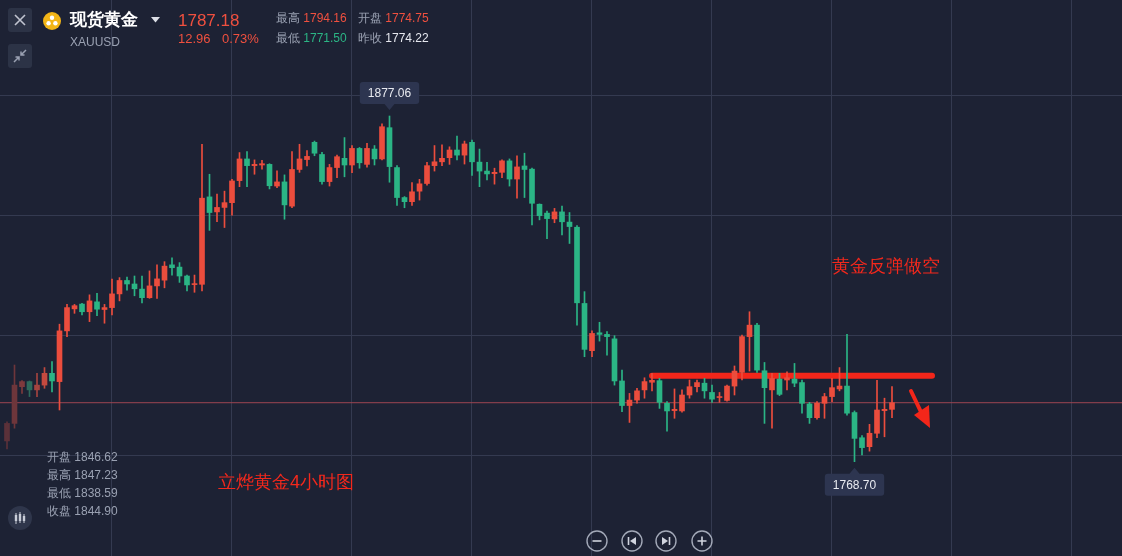  What do you see at coordinates (311, 38) in the screenshot?
I see `text: 最低 1771.50` at bounding box center [311, 38].